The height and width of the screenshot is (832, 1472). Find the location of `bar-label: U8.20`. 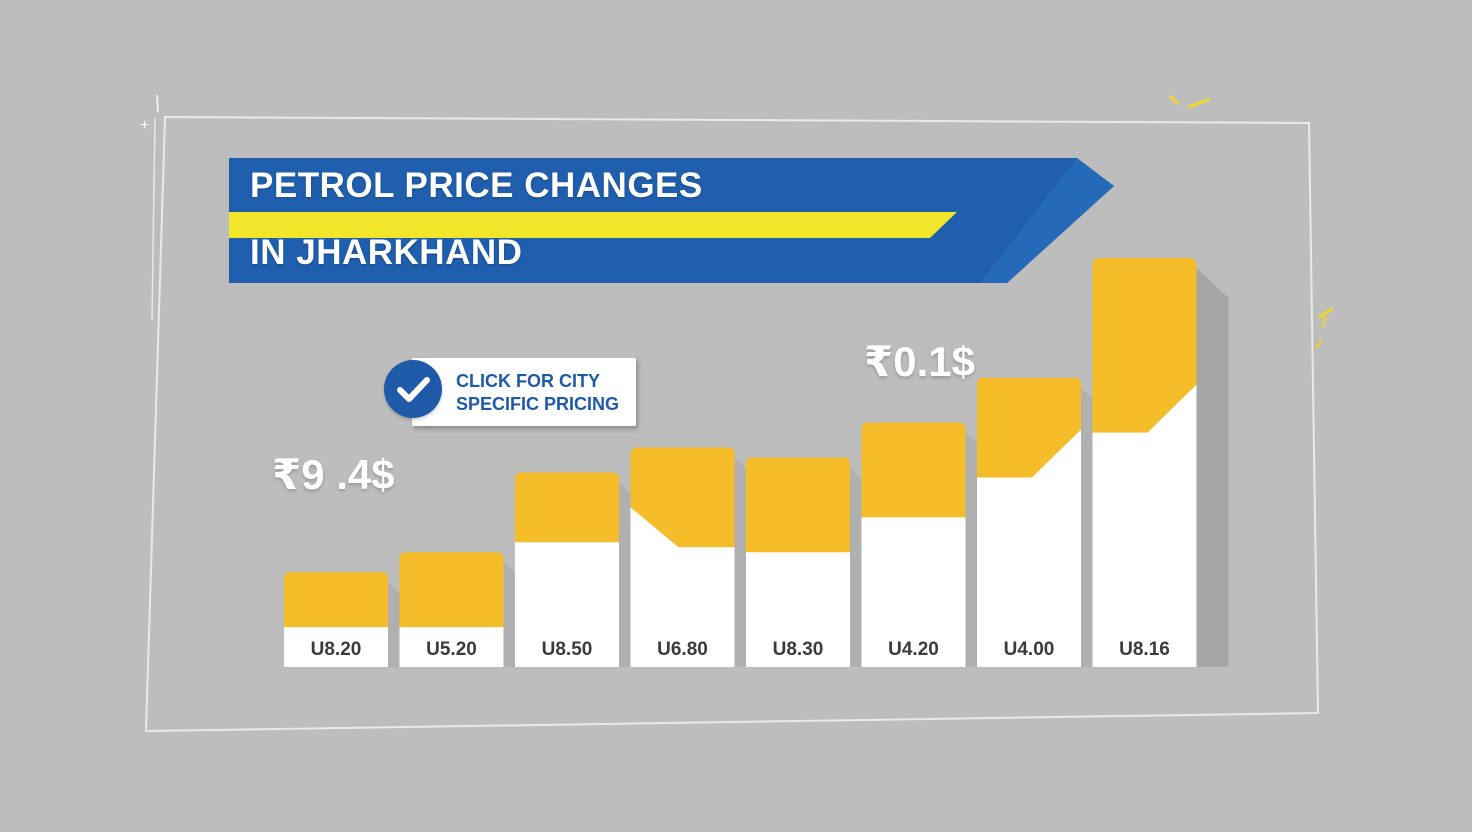

bar-label: U8.20 is located at coordinates (336, 649).